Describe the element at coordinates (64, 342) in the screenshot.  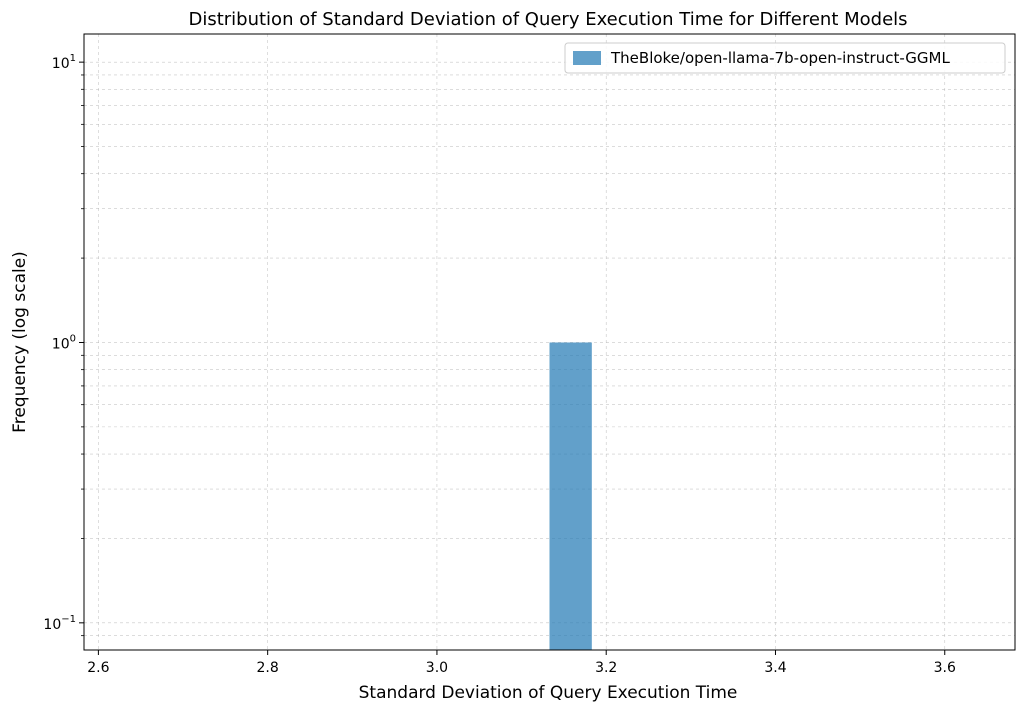
I see `y-tick-label: 10⁰` at that location.